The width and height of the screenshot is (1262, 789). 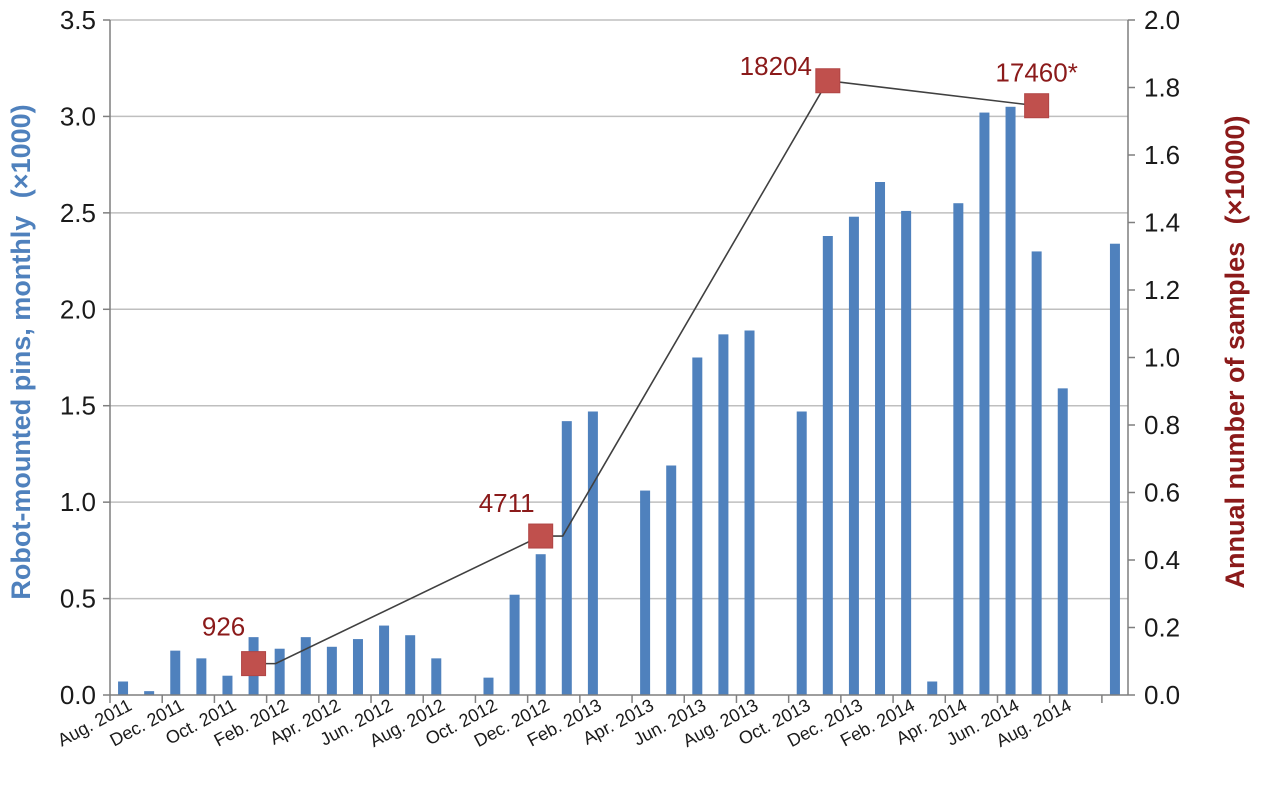 I want to click on annual-value-label: 18204, so click(x=776, y=66).